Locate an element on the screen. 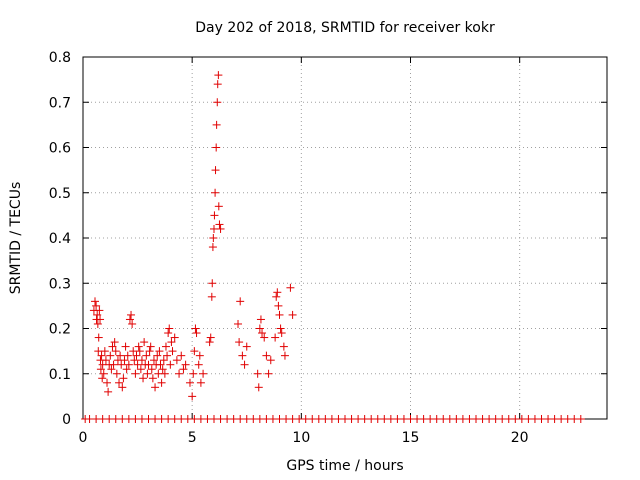 The width and height of the screenshot is (640, 480). y-tick-label: 0.6 is located at coordinates (60, 149).